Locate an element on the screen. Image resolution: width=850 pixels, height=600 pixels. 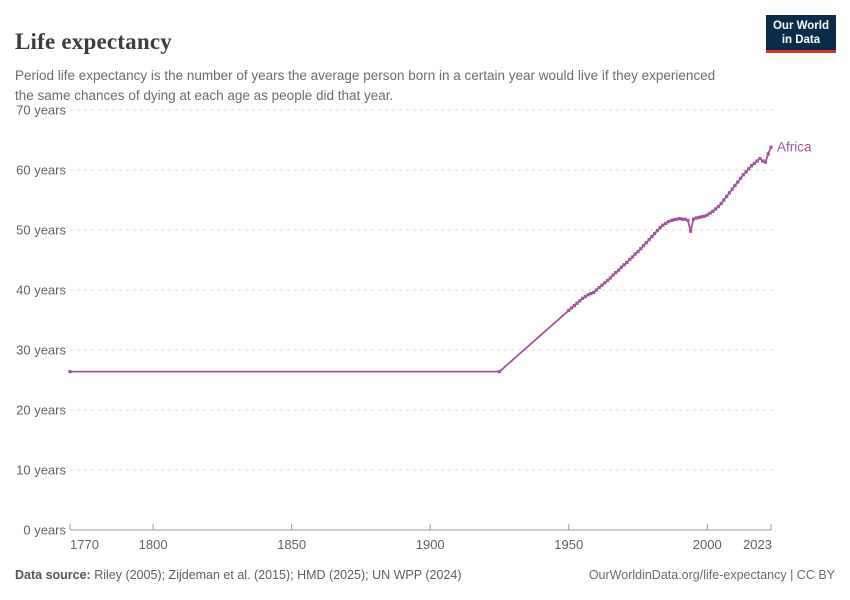
y-axis-tick-label: 0 years is located at coordinates (44, 530).